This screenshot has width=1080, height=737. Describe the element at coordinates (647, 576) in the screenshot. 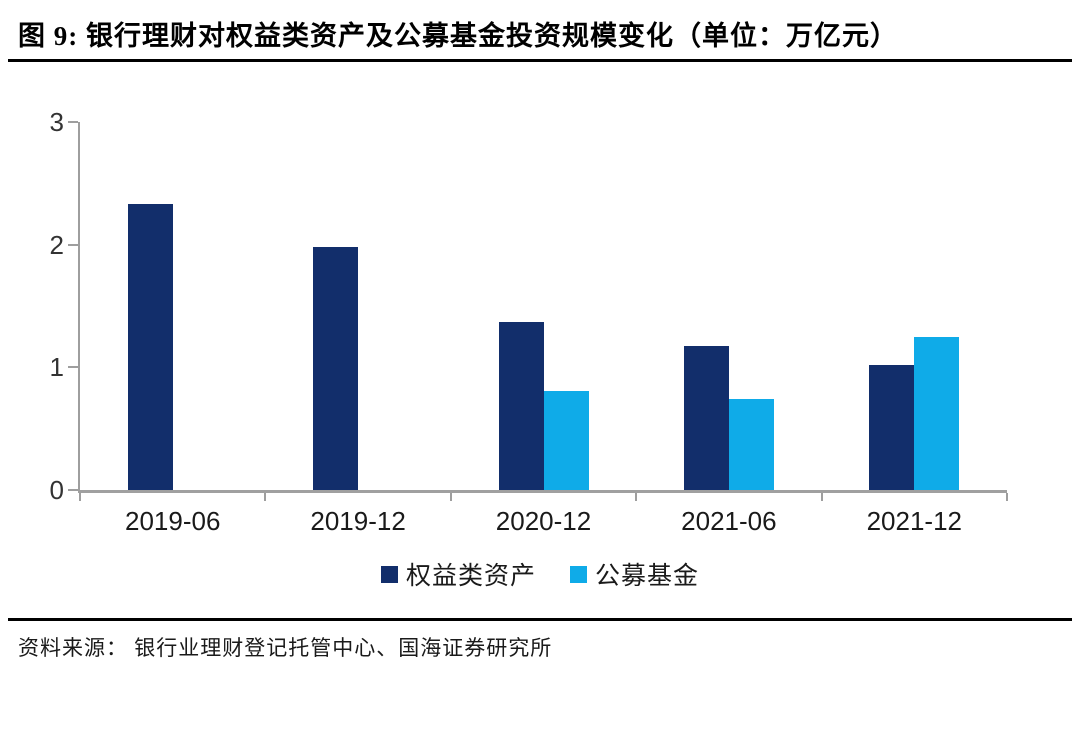

I see `legend-label: 公募基金` at that location.